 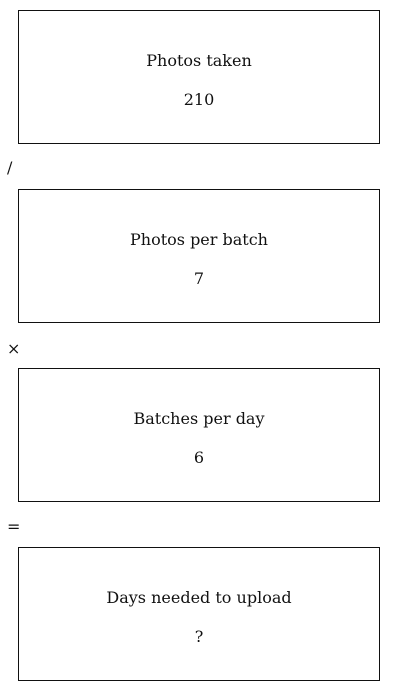 What do you see at coordinates (199, 418) in the screenshot?
I see `batches-per-day-label: Batches per day` at bounding box center [199, 418].